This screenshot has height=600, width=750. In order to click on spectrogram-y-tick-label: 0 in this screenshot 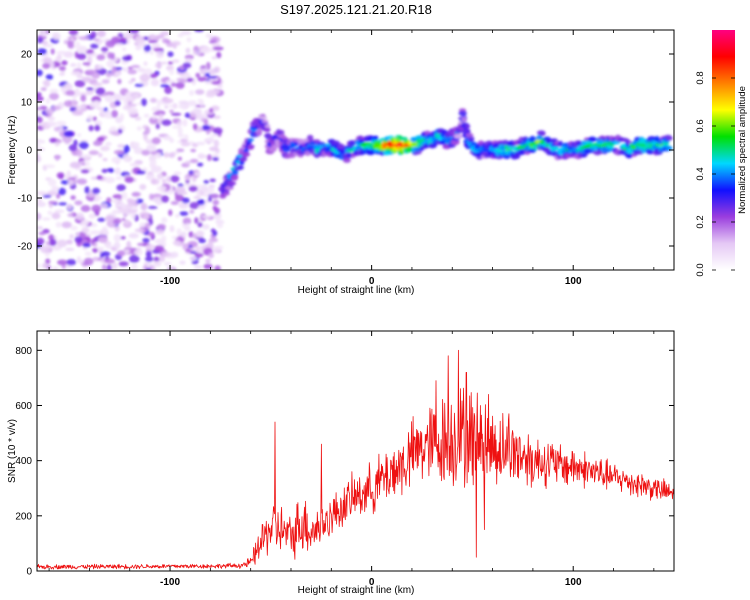, I will do `click(29, 151)`.